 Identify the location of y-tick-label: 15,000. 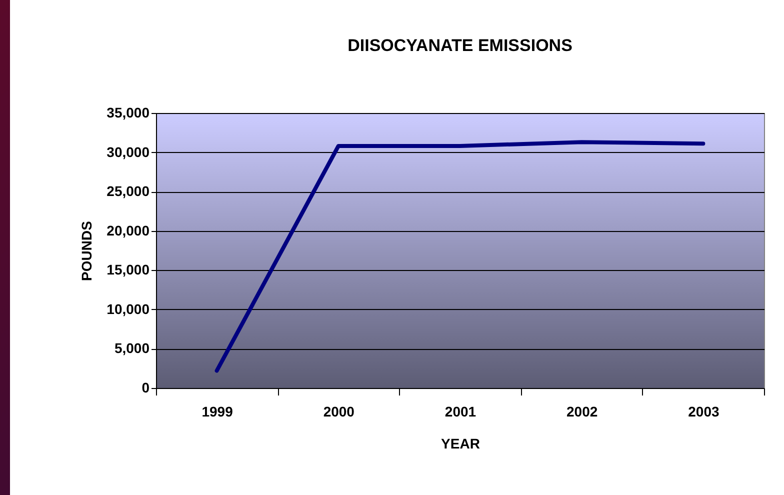
(128, 270).